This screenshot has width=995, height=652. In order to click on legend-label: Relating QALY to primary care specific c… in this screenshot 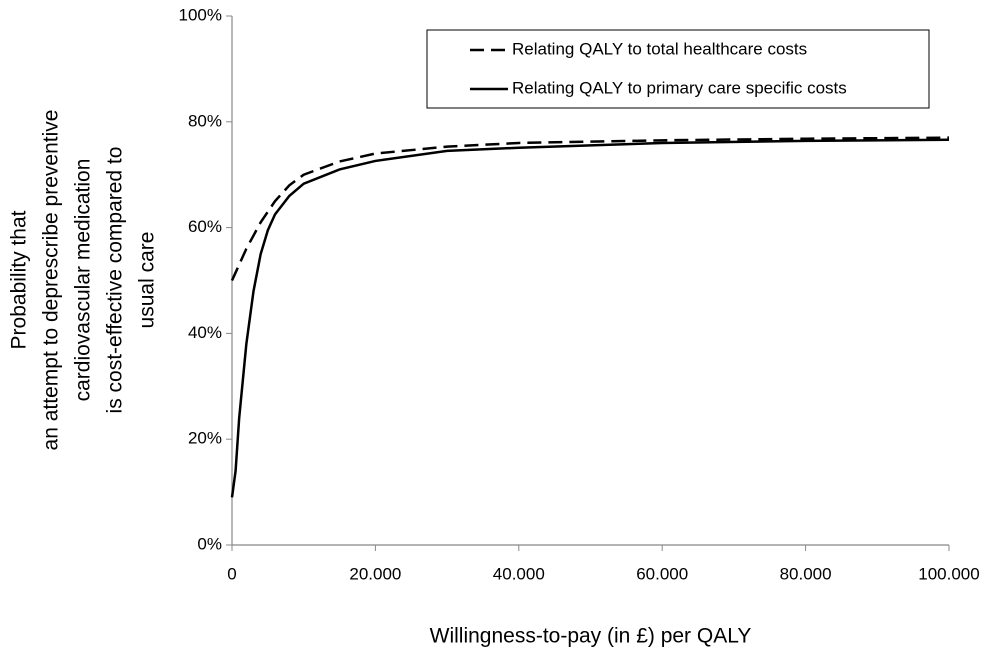, I will do `click(679, 87)`.